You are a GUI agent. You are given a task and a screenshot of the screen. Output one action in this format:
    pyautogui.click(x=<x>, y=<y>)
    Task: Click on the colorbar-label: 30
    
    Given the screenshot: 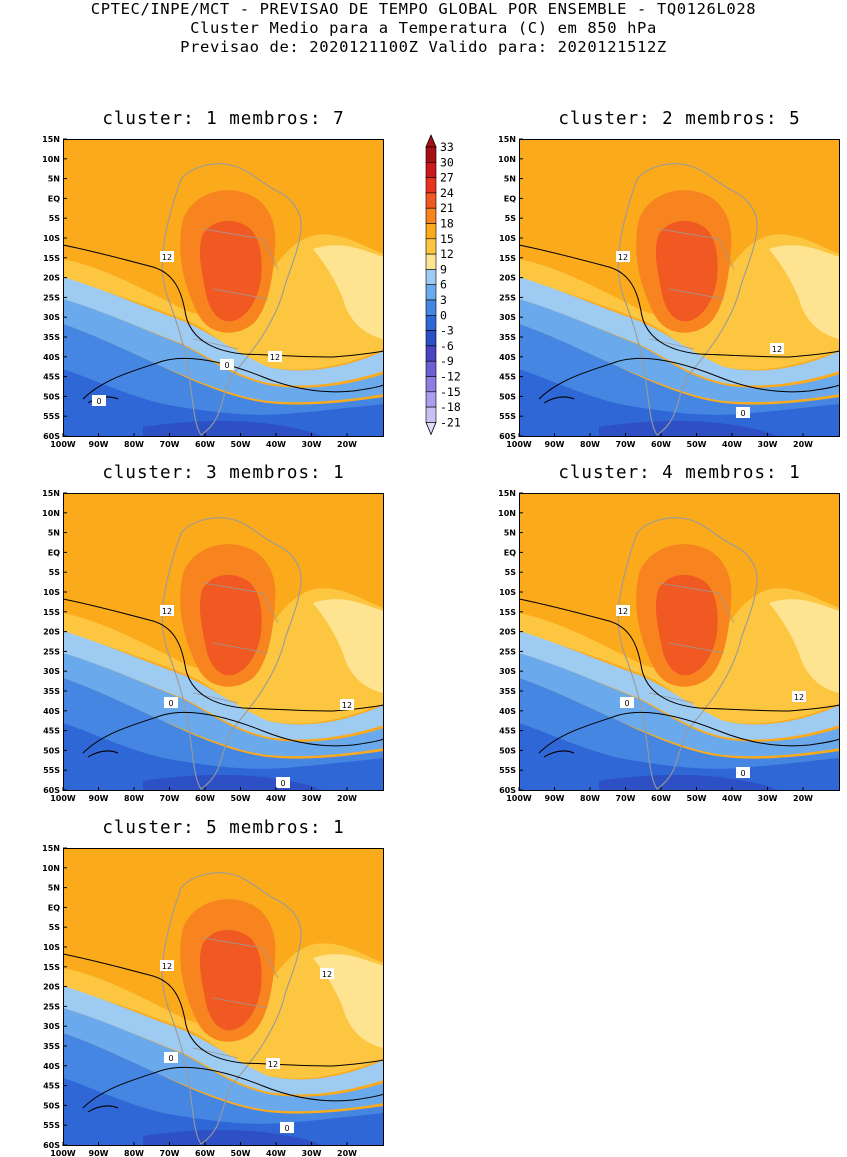 What is the action you would take?
    pyautogui.click(x=447, y=162)
    